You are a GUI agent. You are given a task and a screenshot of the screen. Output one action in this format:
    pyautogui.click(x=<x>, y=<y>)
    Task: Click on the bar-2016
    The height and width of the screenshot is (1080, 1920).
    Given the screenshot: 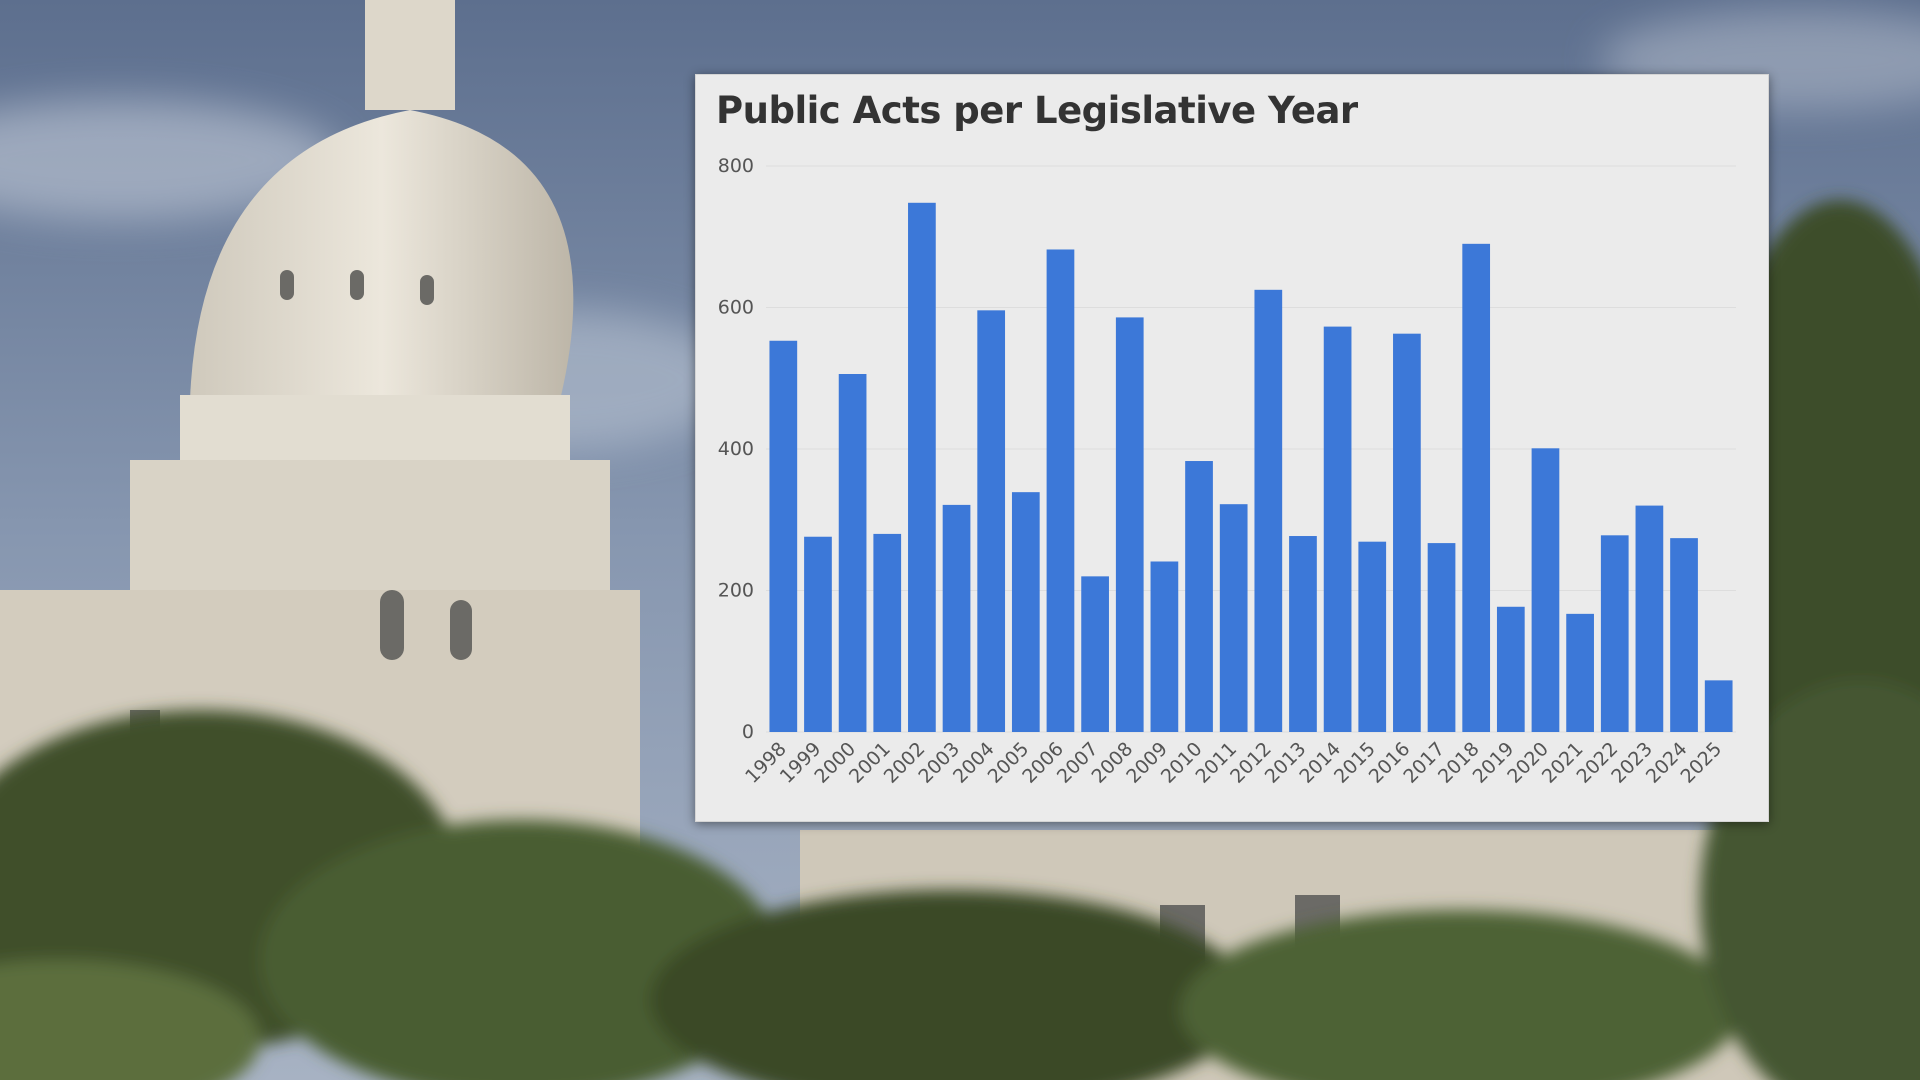 What is the action you would take?
    pyautogui.click(x=1407, y=532)
    